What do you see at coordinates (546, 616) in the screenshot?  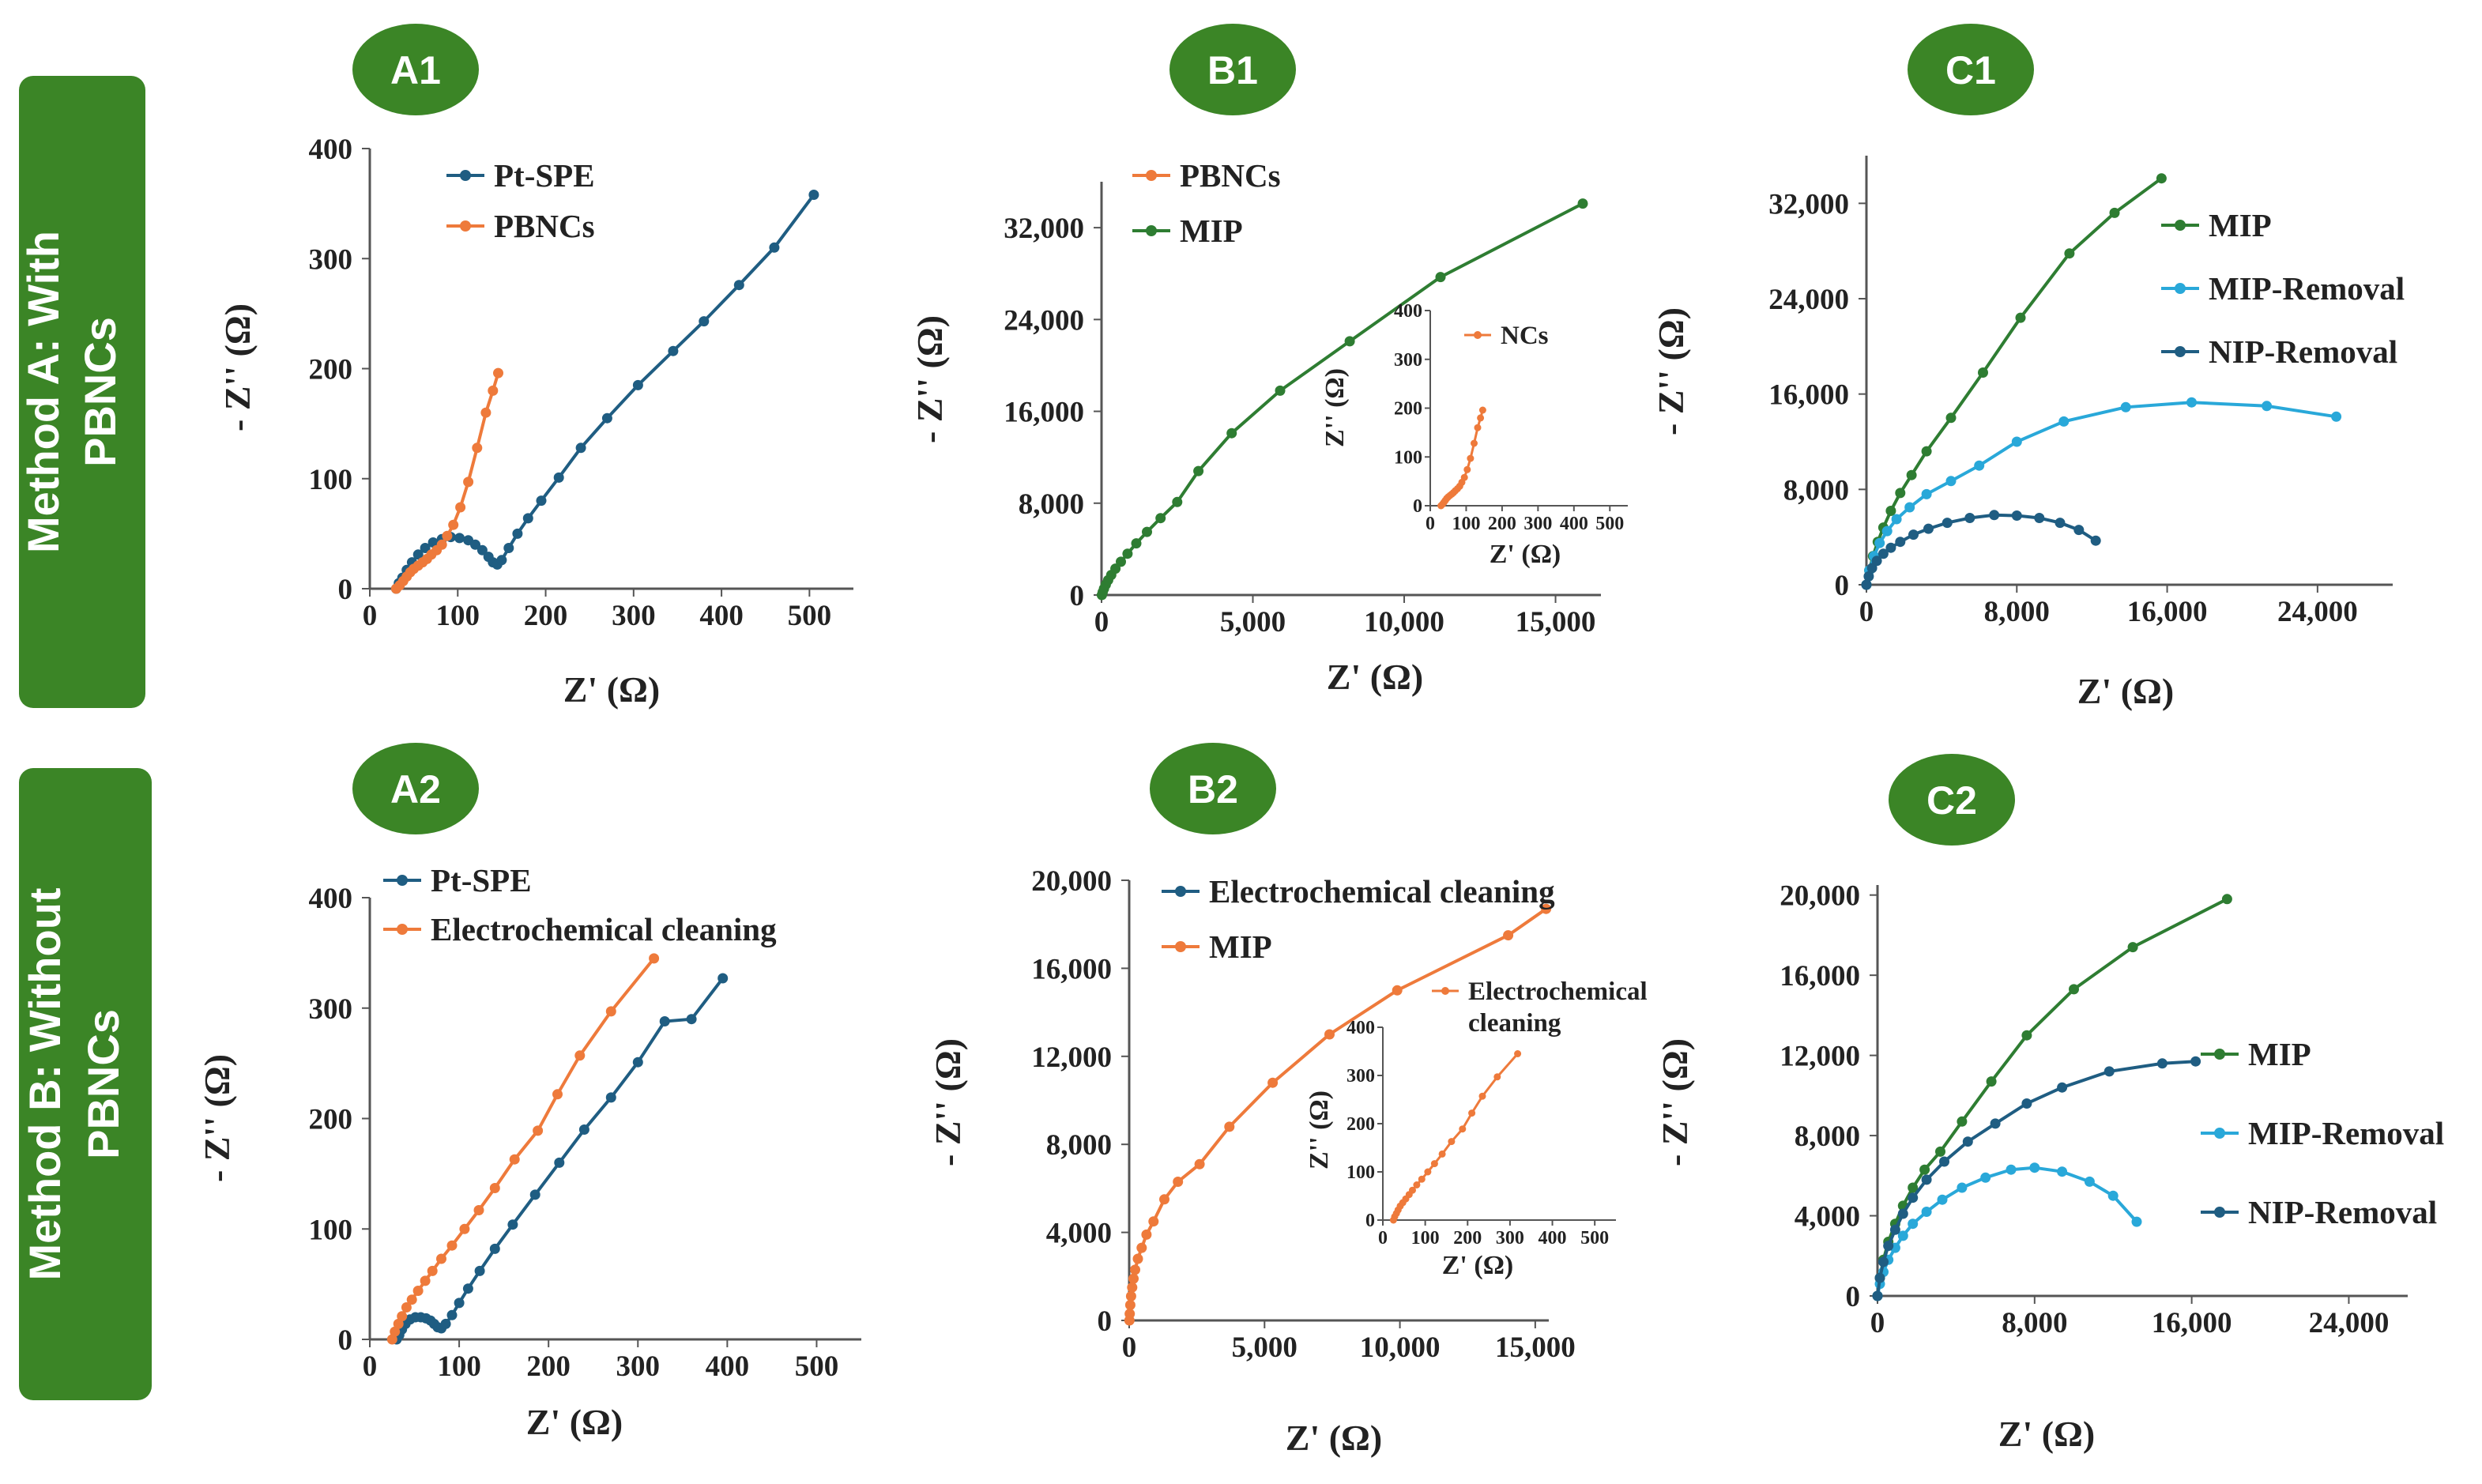 I see `a1-x-tick-label: 200` at bounding box center [546, 616].